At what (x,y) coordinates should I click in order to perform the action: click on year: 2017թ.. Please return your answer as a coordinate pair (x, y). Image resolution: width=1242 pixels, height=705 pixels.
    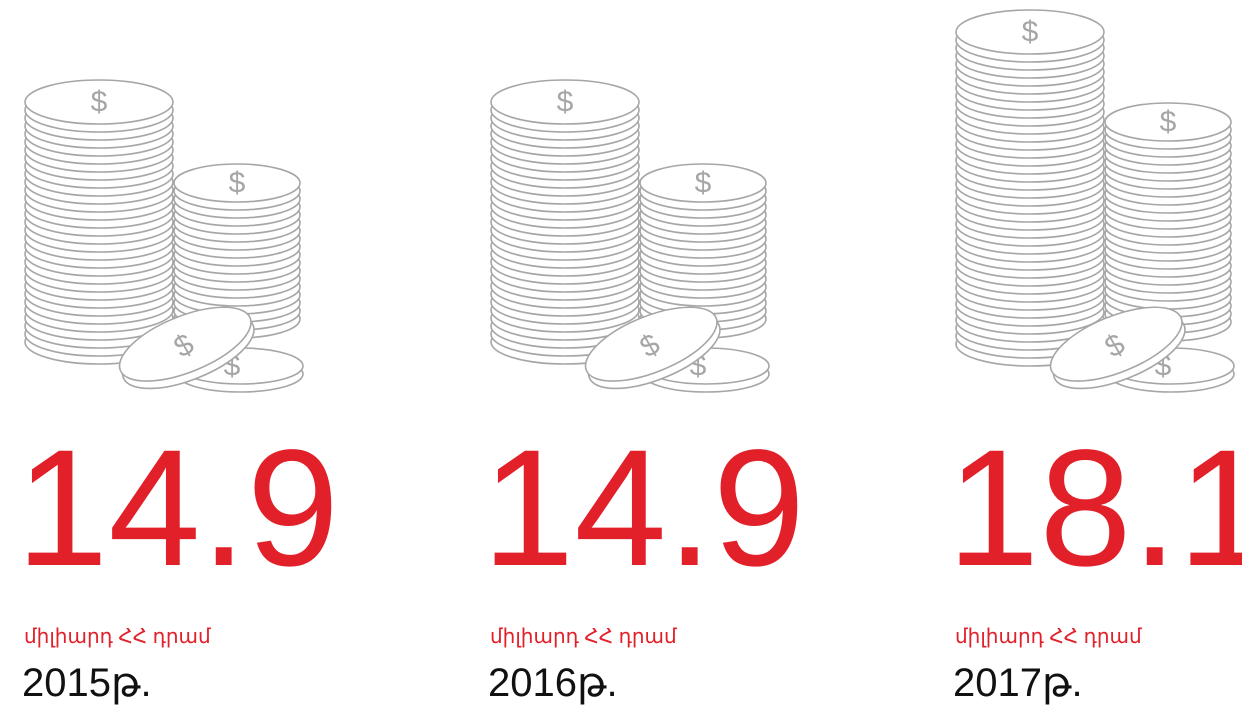
    Looking at the image, I should click on (1018, 683).